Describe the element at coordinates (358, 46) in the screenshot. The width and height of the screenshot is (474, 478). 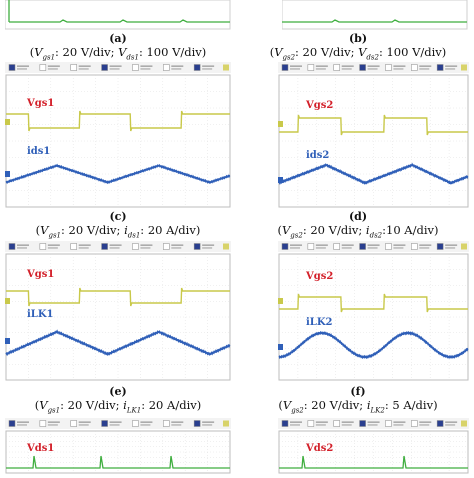
I see `caption-b: (b) (Vgs2: 20 V/div; Vds2: 100 V/div)` at that location.